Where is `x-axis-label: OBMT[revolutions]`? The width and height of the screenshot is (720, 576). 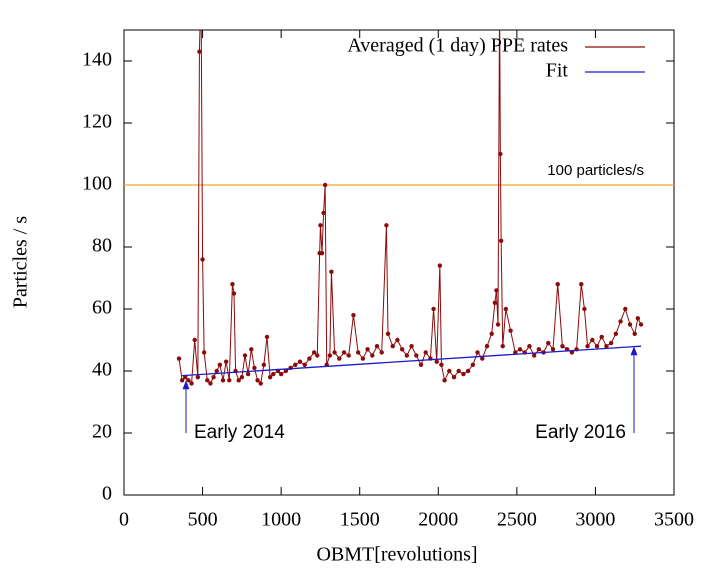 x-axis-label: OBMT[revolutions] is located at coordinates (396, 555).